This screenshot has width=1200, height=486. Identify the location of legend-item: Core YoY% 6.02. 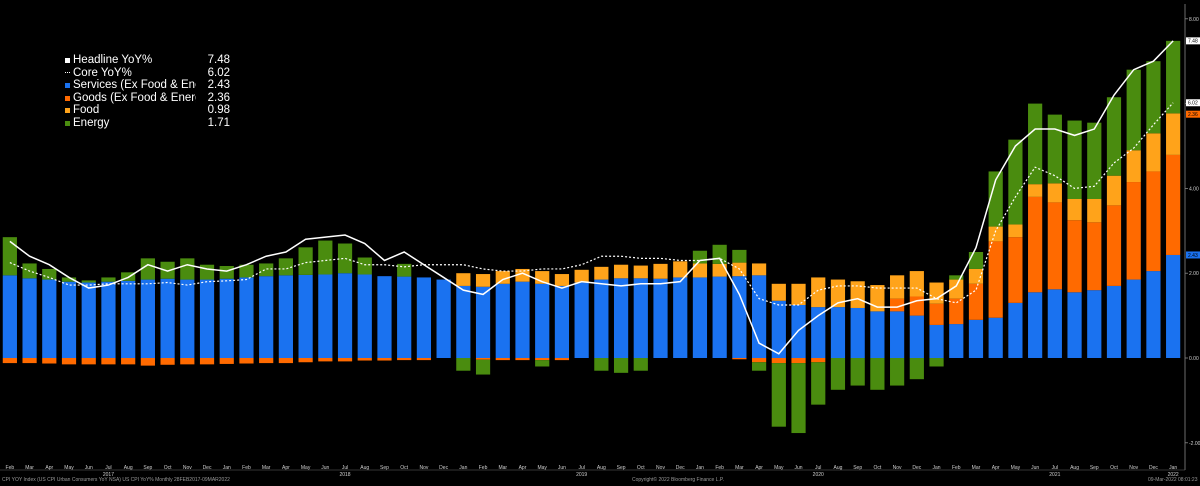
(146, 73).